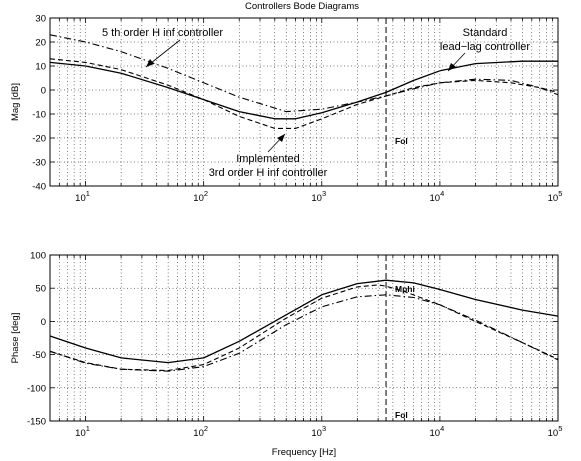 Image resolution: width=581 pixels, height=461 pixels. I want to click on phase-y-tick-label: -50, so click(39, 355).